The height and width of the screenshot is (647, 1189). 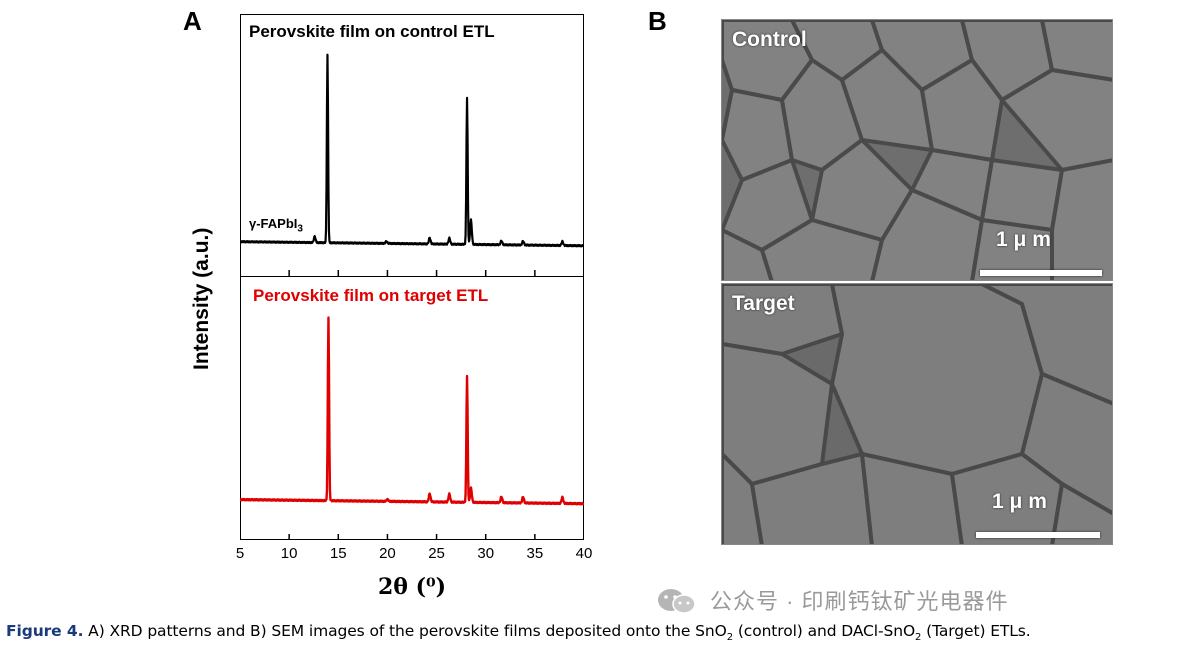 I want to click on scale-bar-text-control: 1 μ m, so click(x=1023, y=239).